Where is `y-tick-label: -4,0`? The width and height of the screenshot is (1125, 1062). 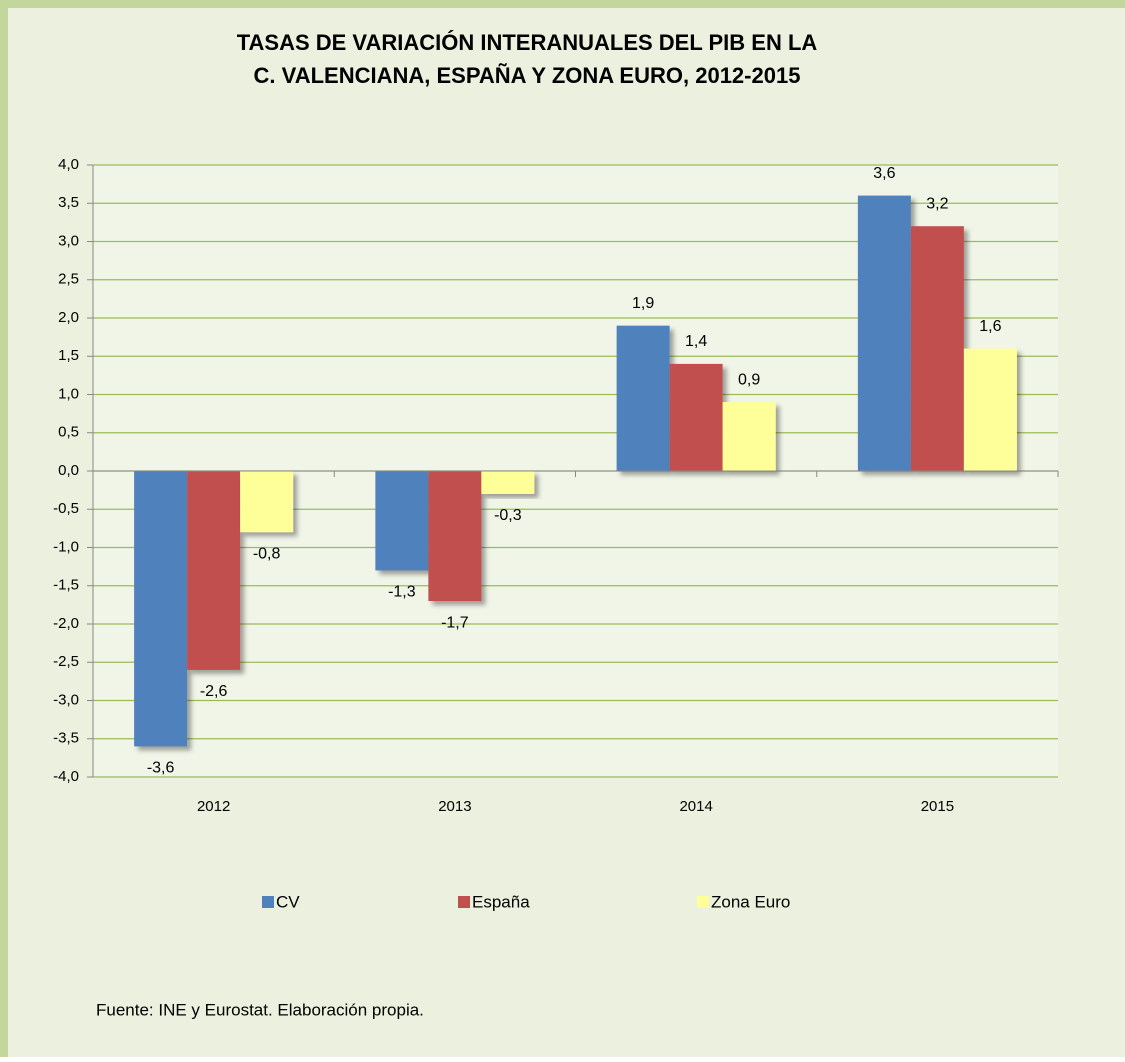
y-tick-label: -4,0 is located at coordinates (66, 776).